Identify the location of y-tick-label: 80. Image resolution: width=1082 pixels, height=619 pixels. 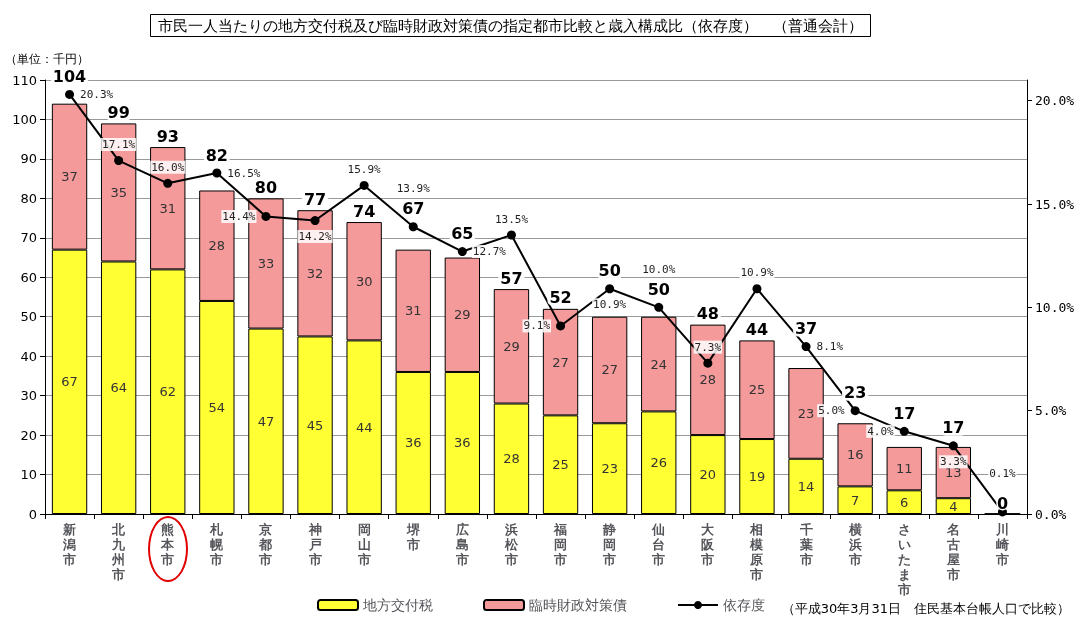
(28, 198).